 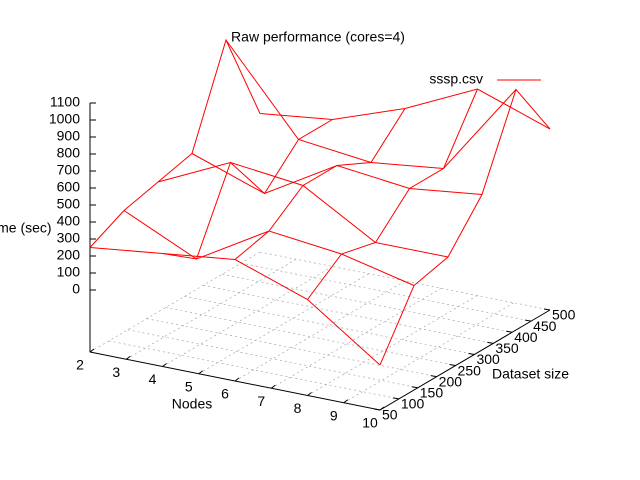 I want to click on y-axis-label: Dataset size, so click(x=530, y=374).